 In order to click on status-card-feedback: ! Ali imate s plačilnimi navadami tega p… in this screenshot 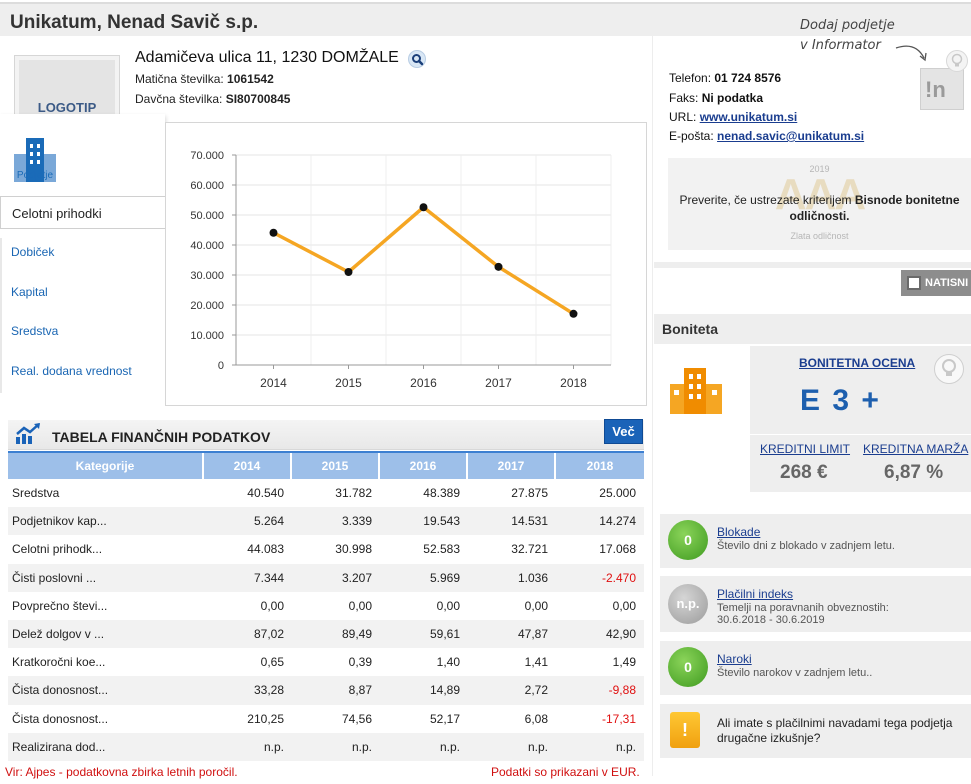, I will do `click(815, 731)`.